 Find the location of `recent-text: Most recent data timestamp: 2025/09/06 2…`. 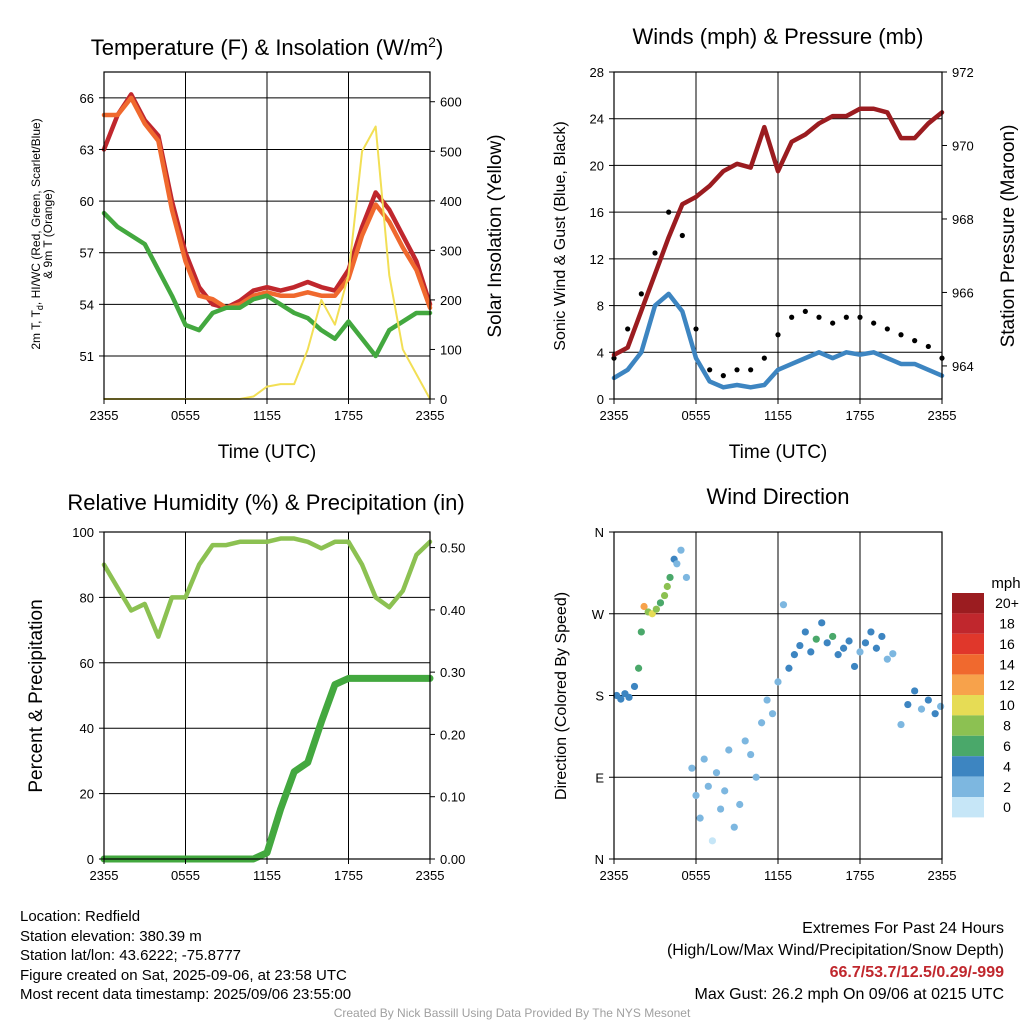

recent-text: Most recent data timestamp: 2025/09/06 2… is located at coordinates (186, 994).